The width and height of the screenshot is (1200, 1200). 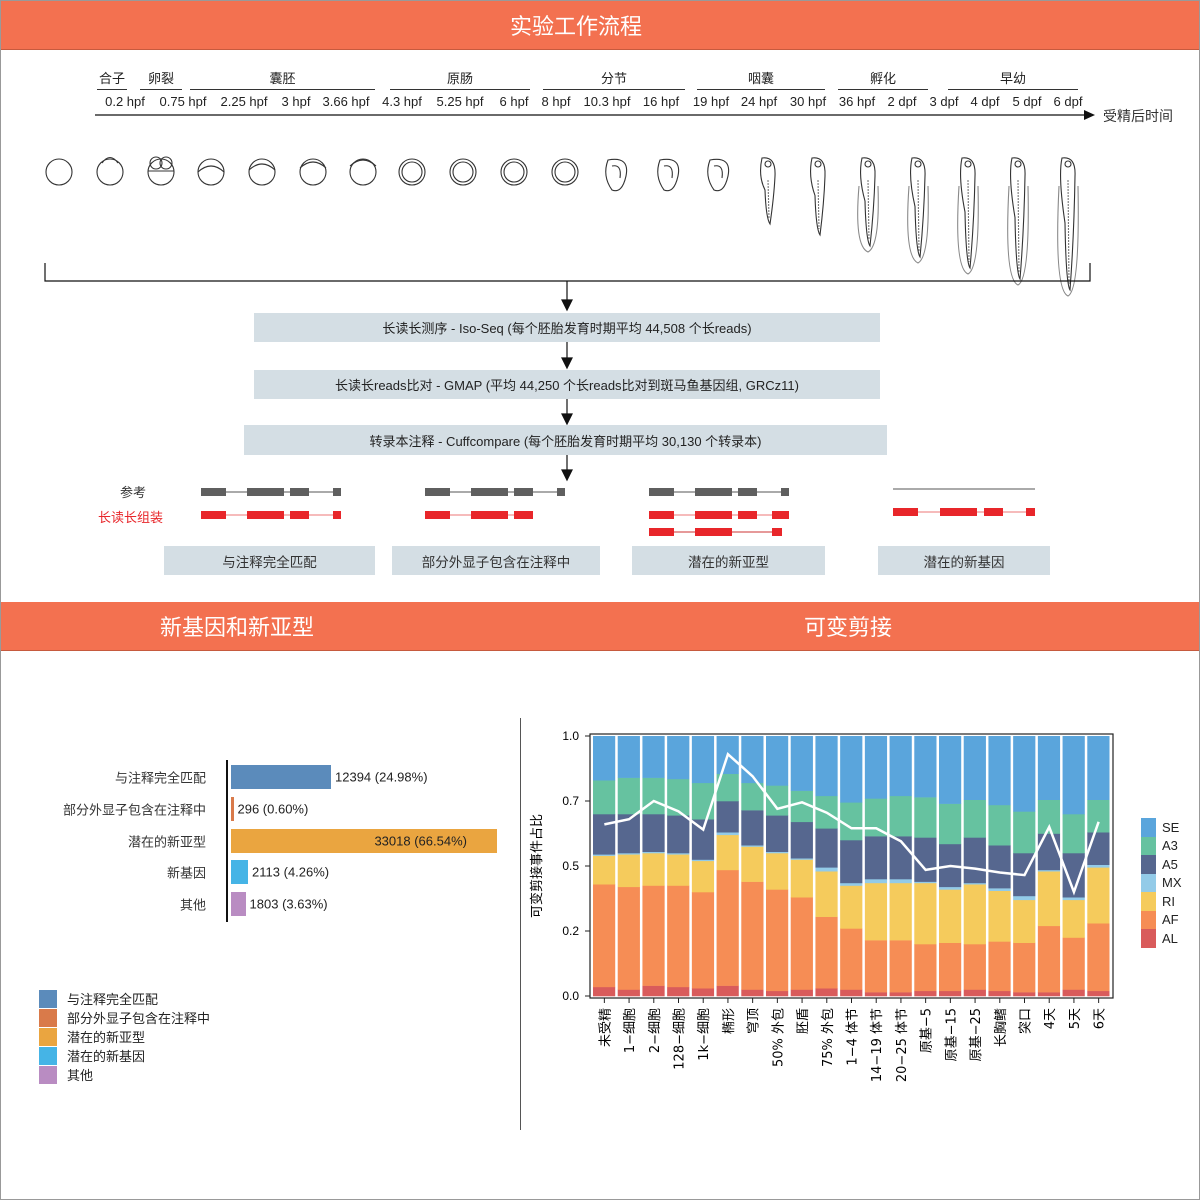 What do you see at coordinates (1100, 1018) in the screenshot?
I see `x-tick-label: 6天` at bounding box center [1100, 1018].